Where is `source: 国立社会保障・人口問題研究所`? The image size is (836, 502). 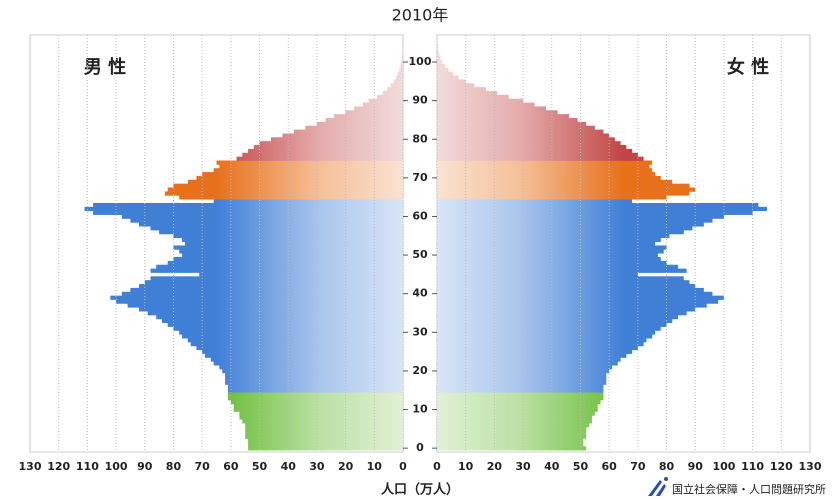 source: 国立社会保障・人口問題研究所 is located at coordinates (749, 489).